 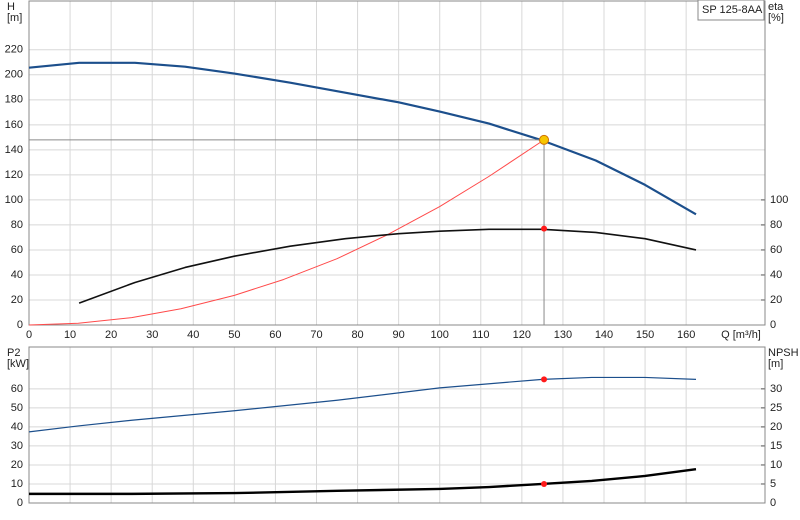 What do you see at coordinates (29, 335) in the screenshot?
I see `x-tick-label: 0` at bounding box center [29, 335].